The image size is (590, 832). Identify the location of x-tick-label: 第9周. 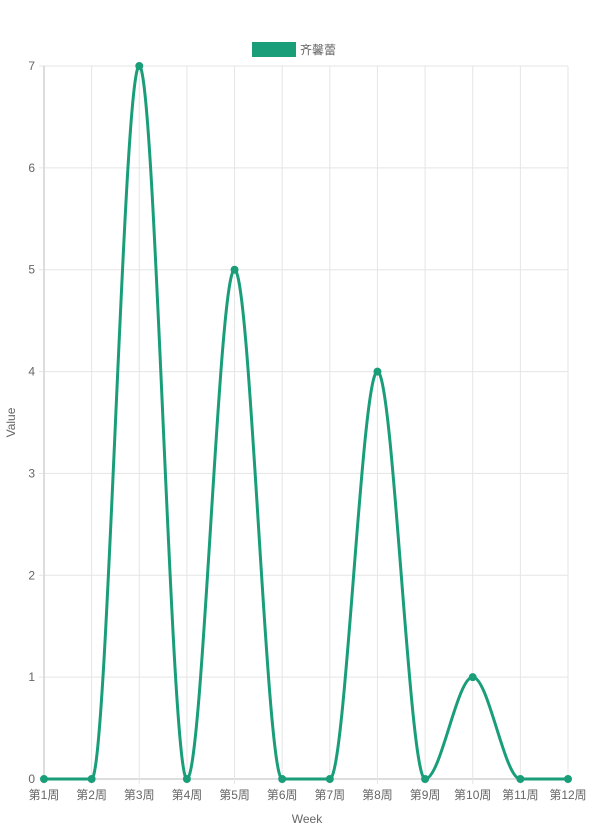
(425, 795).